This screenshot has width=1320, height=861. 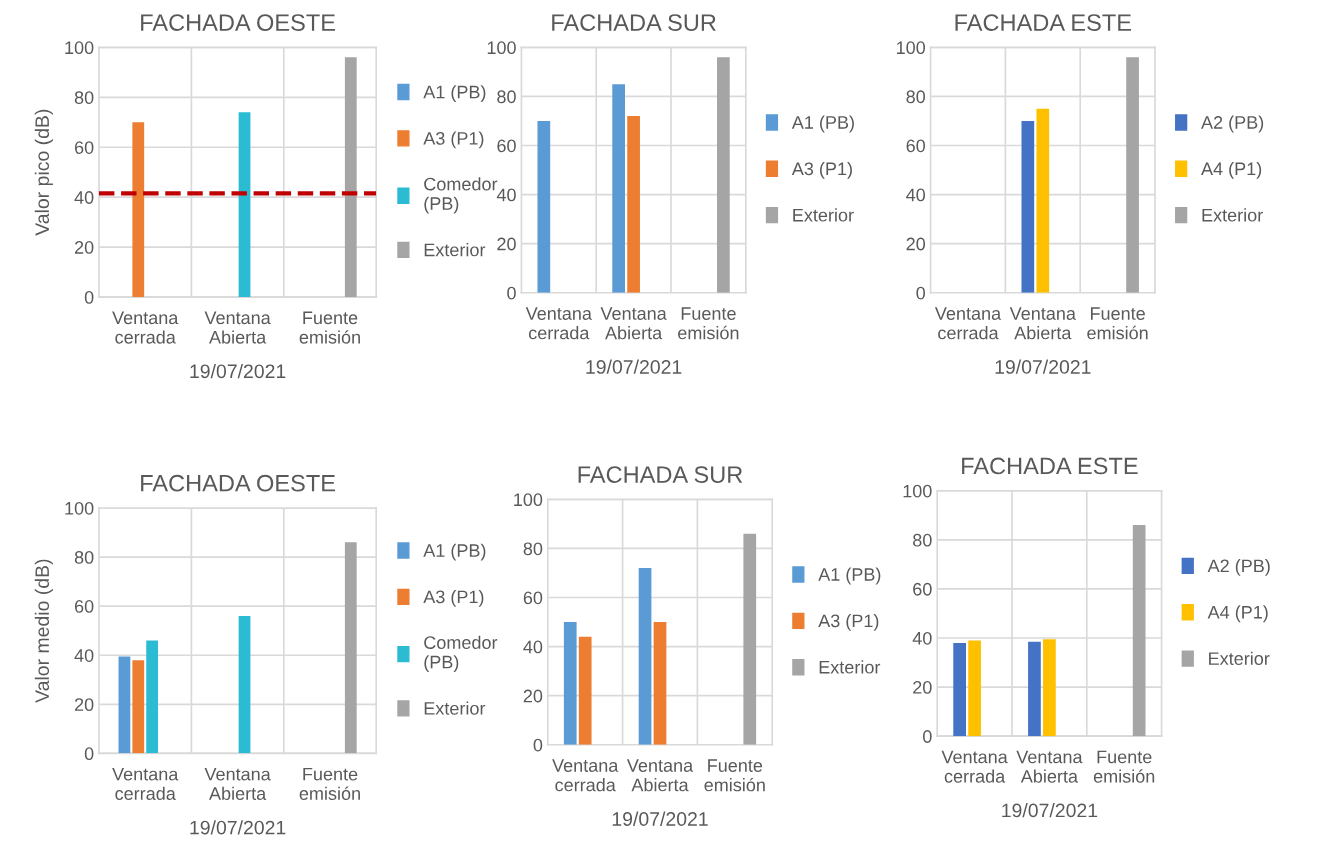 I want to click on y-axis-title: Valor medio (dB), so click(x=43, y=631).